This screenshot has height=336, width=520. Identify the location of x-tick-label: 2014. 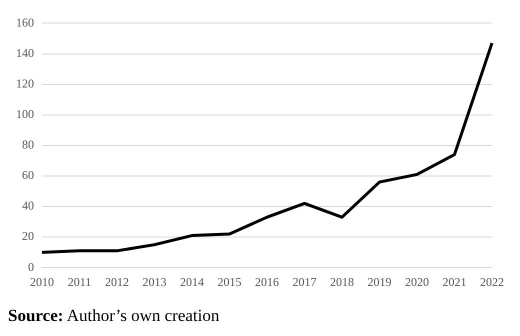
(192, 281).